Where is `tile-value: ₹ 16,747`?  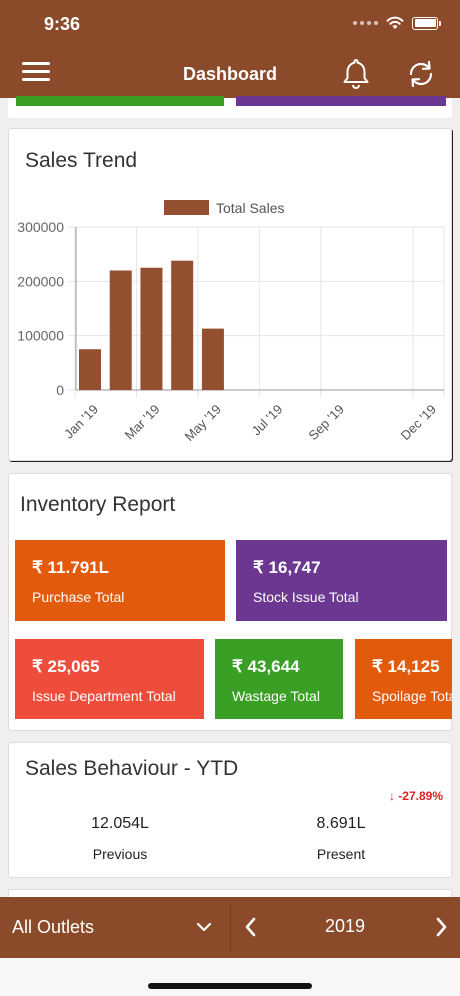
tile-value: ₹ 16,747 is located at coordinates (287, 567).